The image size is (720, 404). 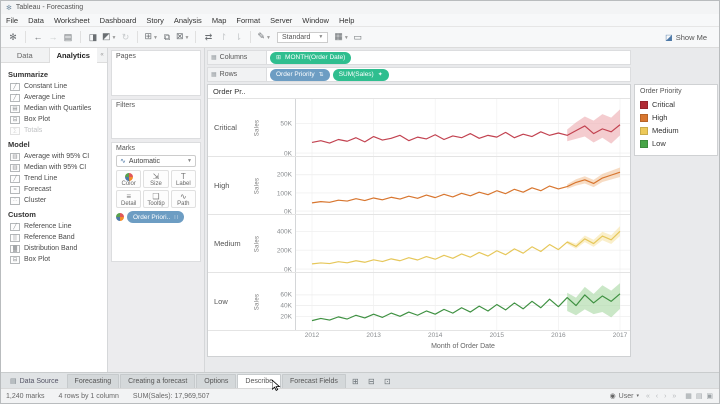 I want to click on row-header-label: Medium, so click(x=227, y=243).